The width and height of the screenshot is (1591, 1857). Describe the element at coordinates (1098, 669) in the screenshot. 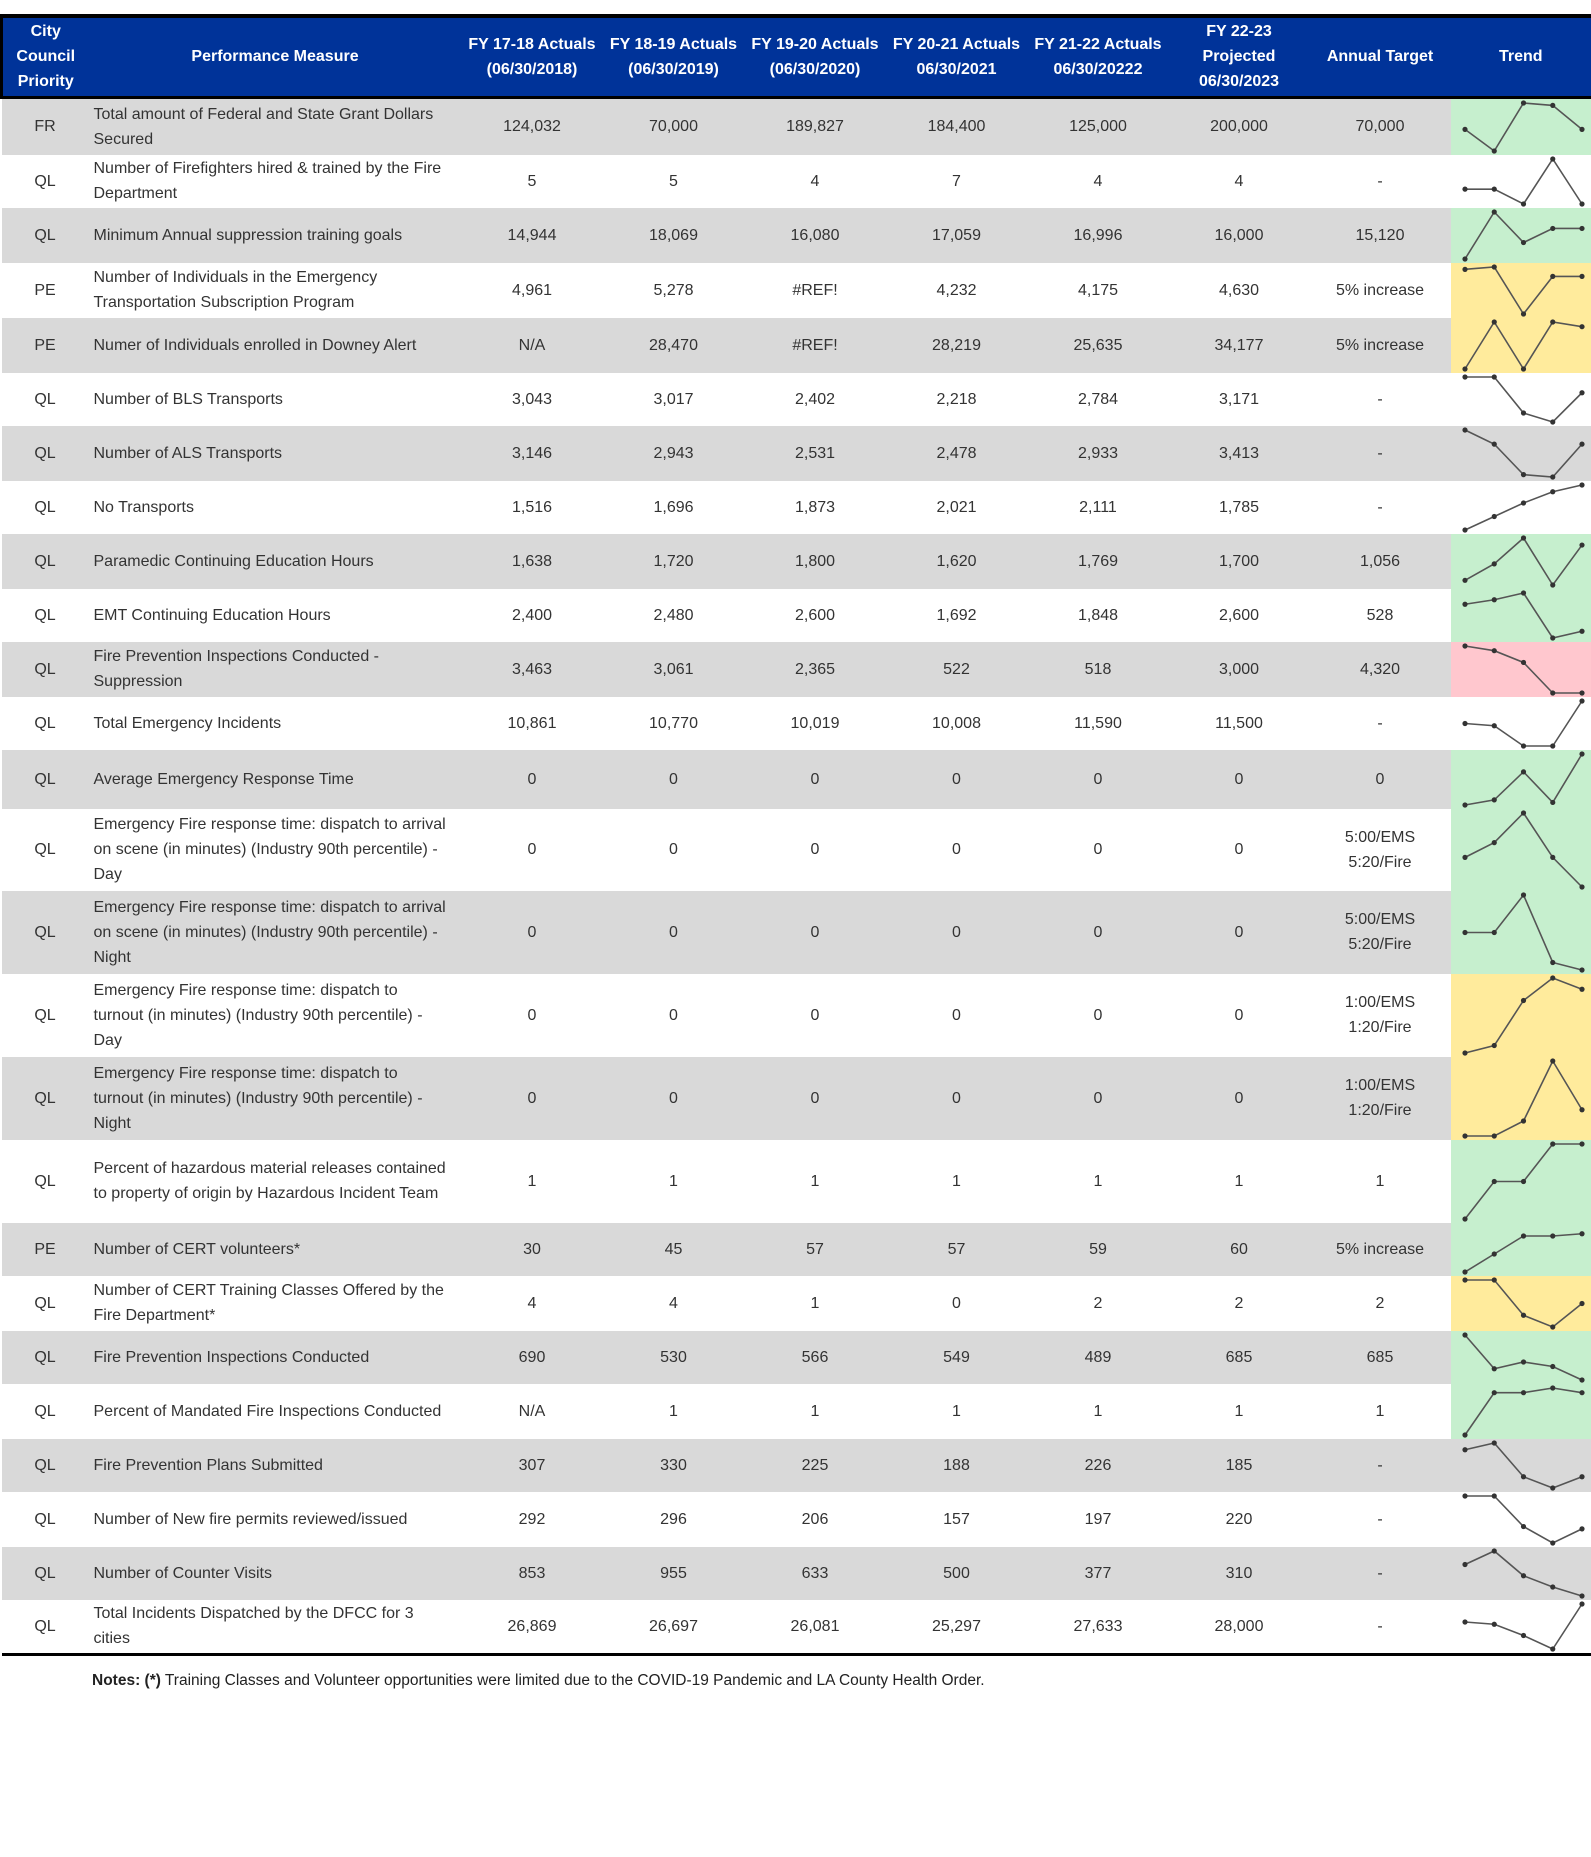

I see `value-cell: 518` at that location.